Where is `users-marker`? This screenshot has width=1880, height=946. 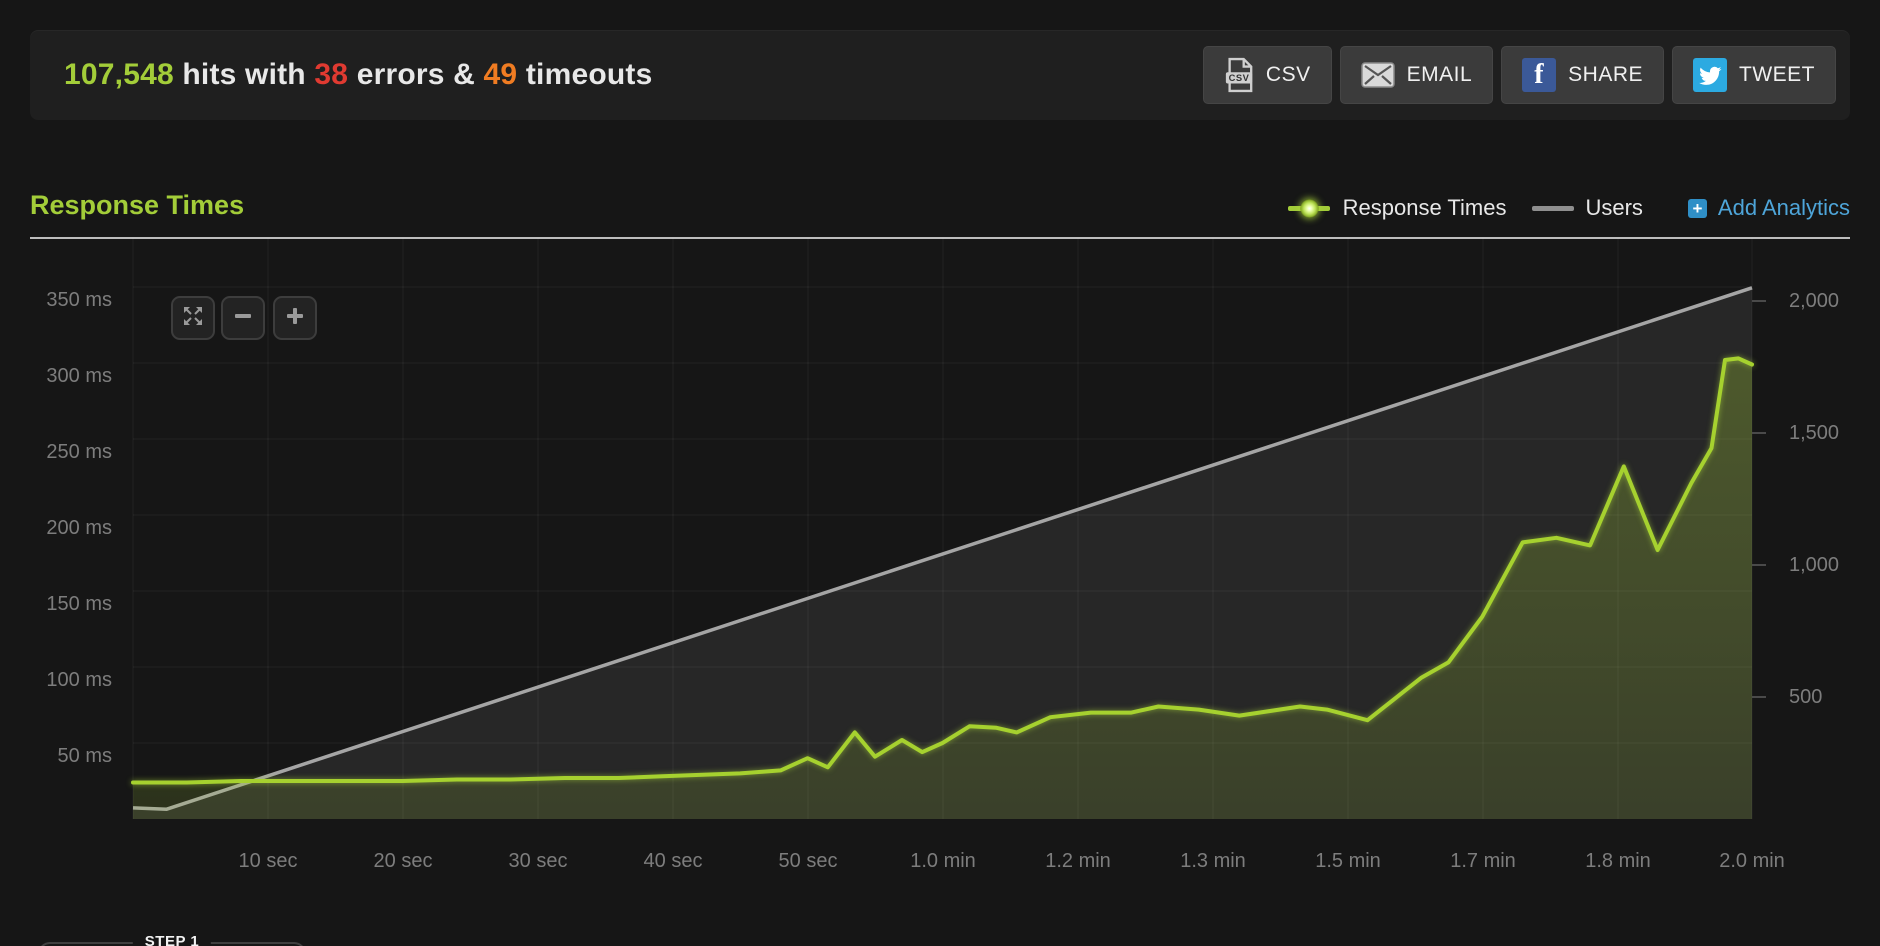
users-marker is located at coordinates (1553, 208).